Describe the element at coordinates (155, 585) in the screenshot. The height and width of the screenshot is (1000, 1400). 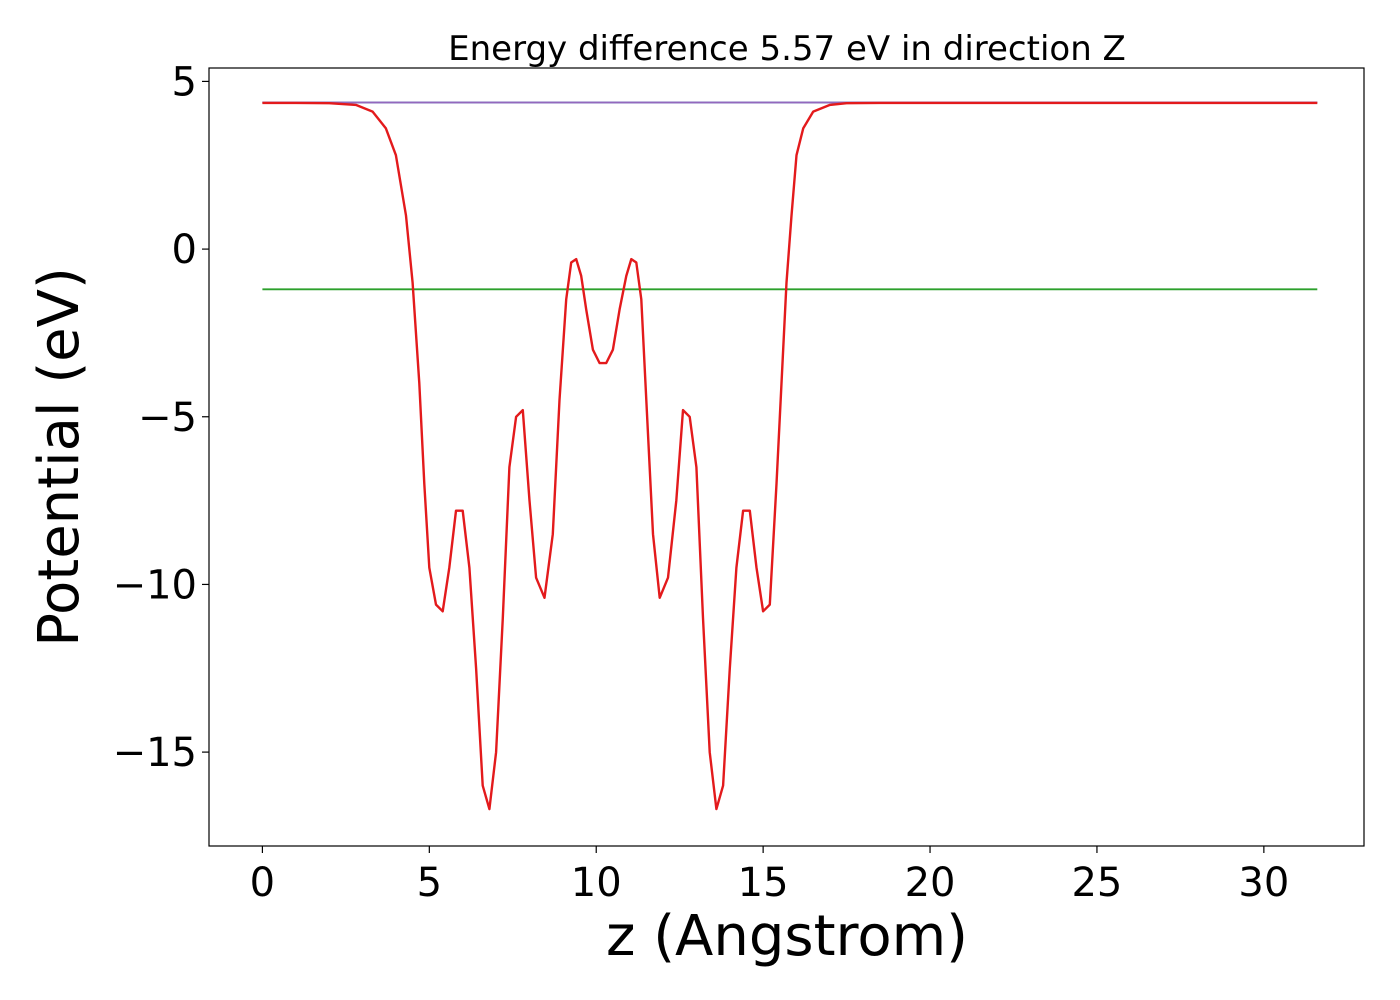
I see `y-tick-label: −10` at that location.